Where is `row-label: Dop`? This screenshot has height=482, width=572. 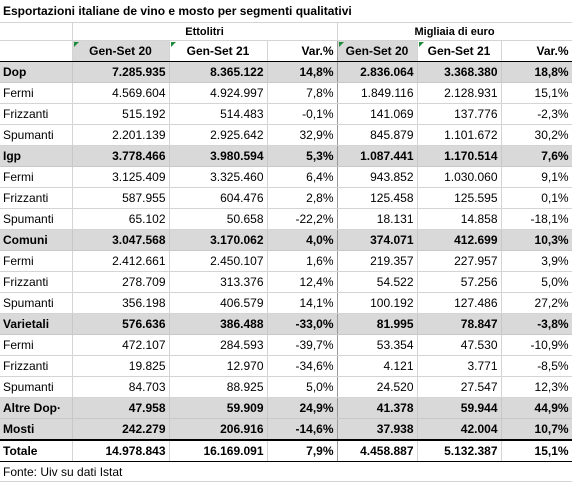
row-label: Dop is located at coordinates (36, 72).